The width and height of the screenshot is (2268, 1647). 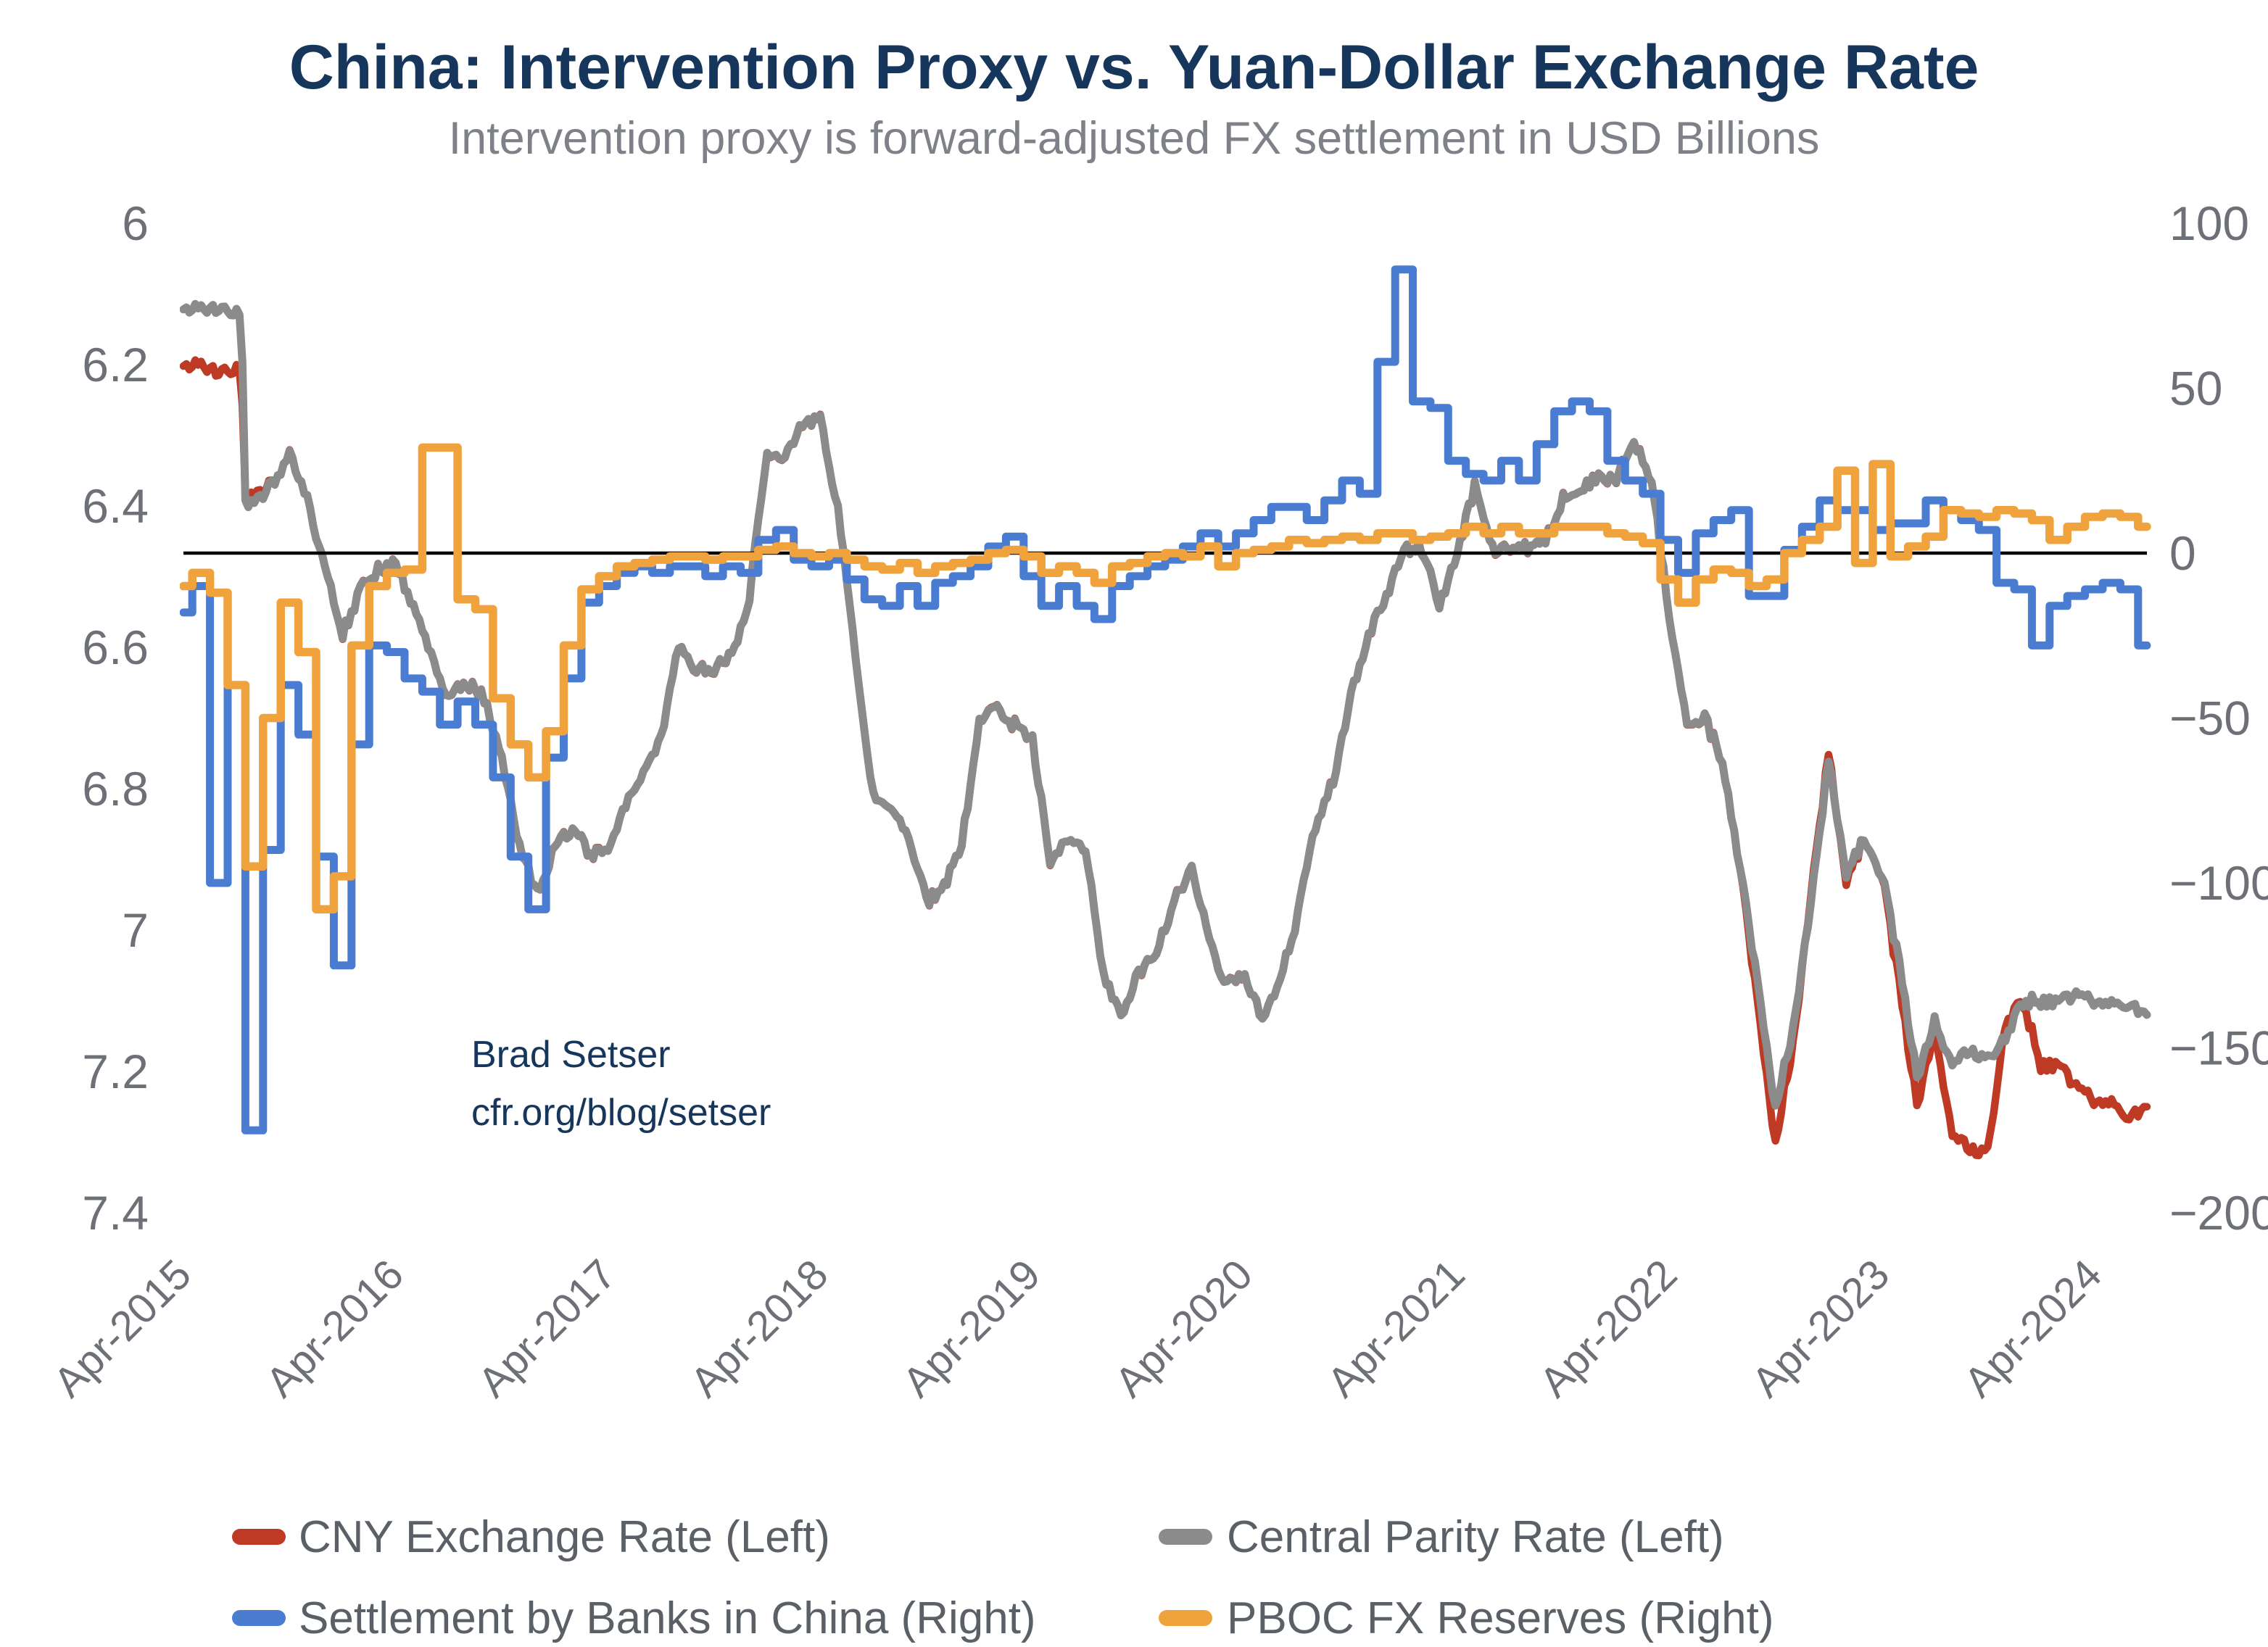 I want to click on x-axis-tick: Apr-2015, so click(x=123, y=1328).